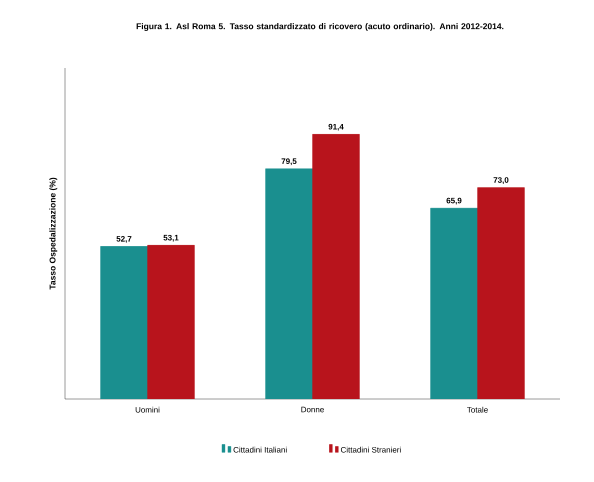  I want to click on y-axis-title: Tasso Ospedalizzazione (%), so click(53, 234).